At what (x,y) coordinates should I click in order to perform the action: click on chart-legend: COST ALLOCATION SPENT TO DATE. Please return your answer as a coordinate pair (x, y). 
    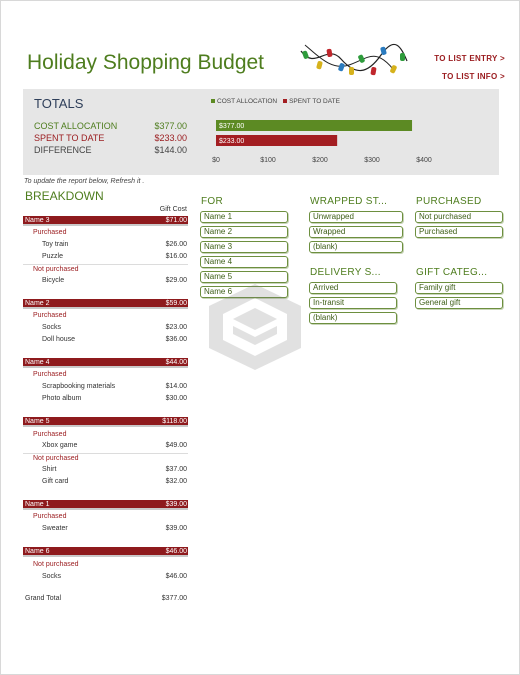
    Looking at the image, I should click on (275, 101).